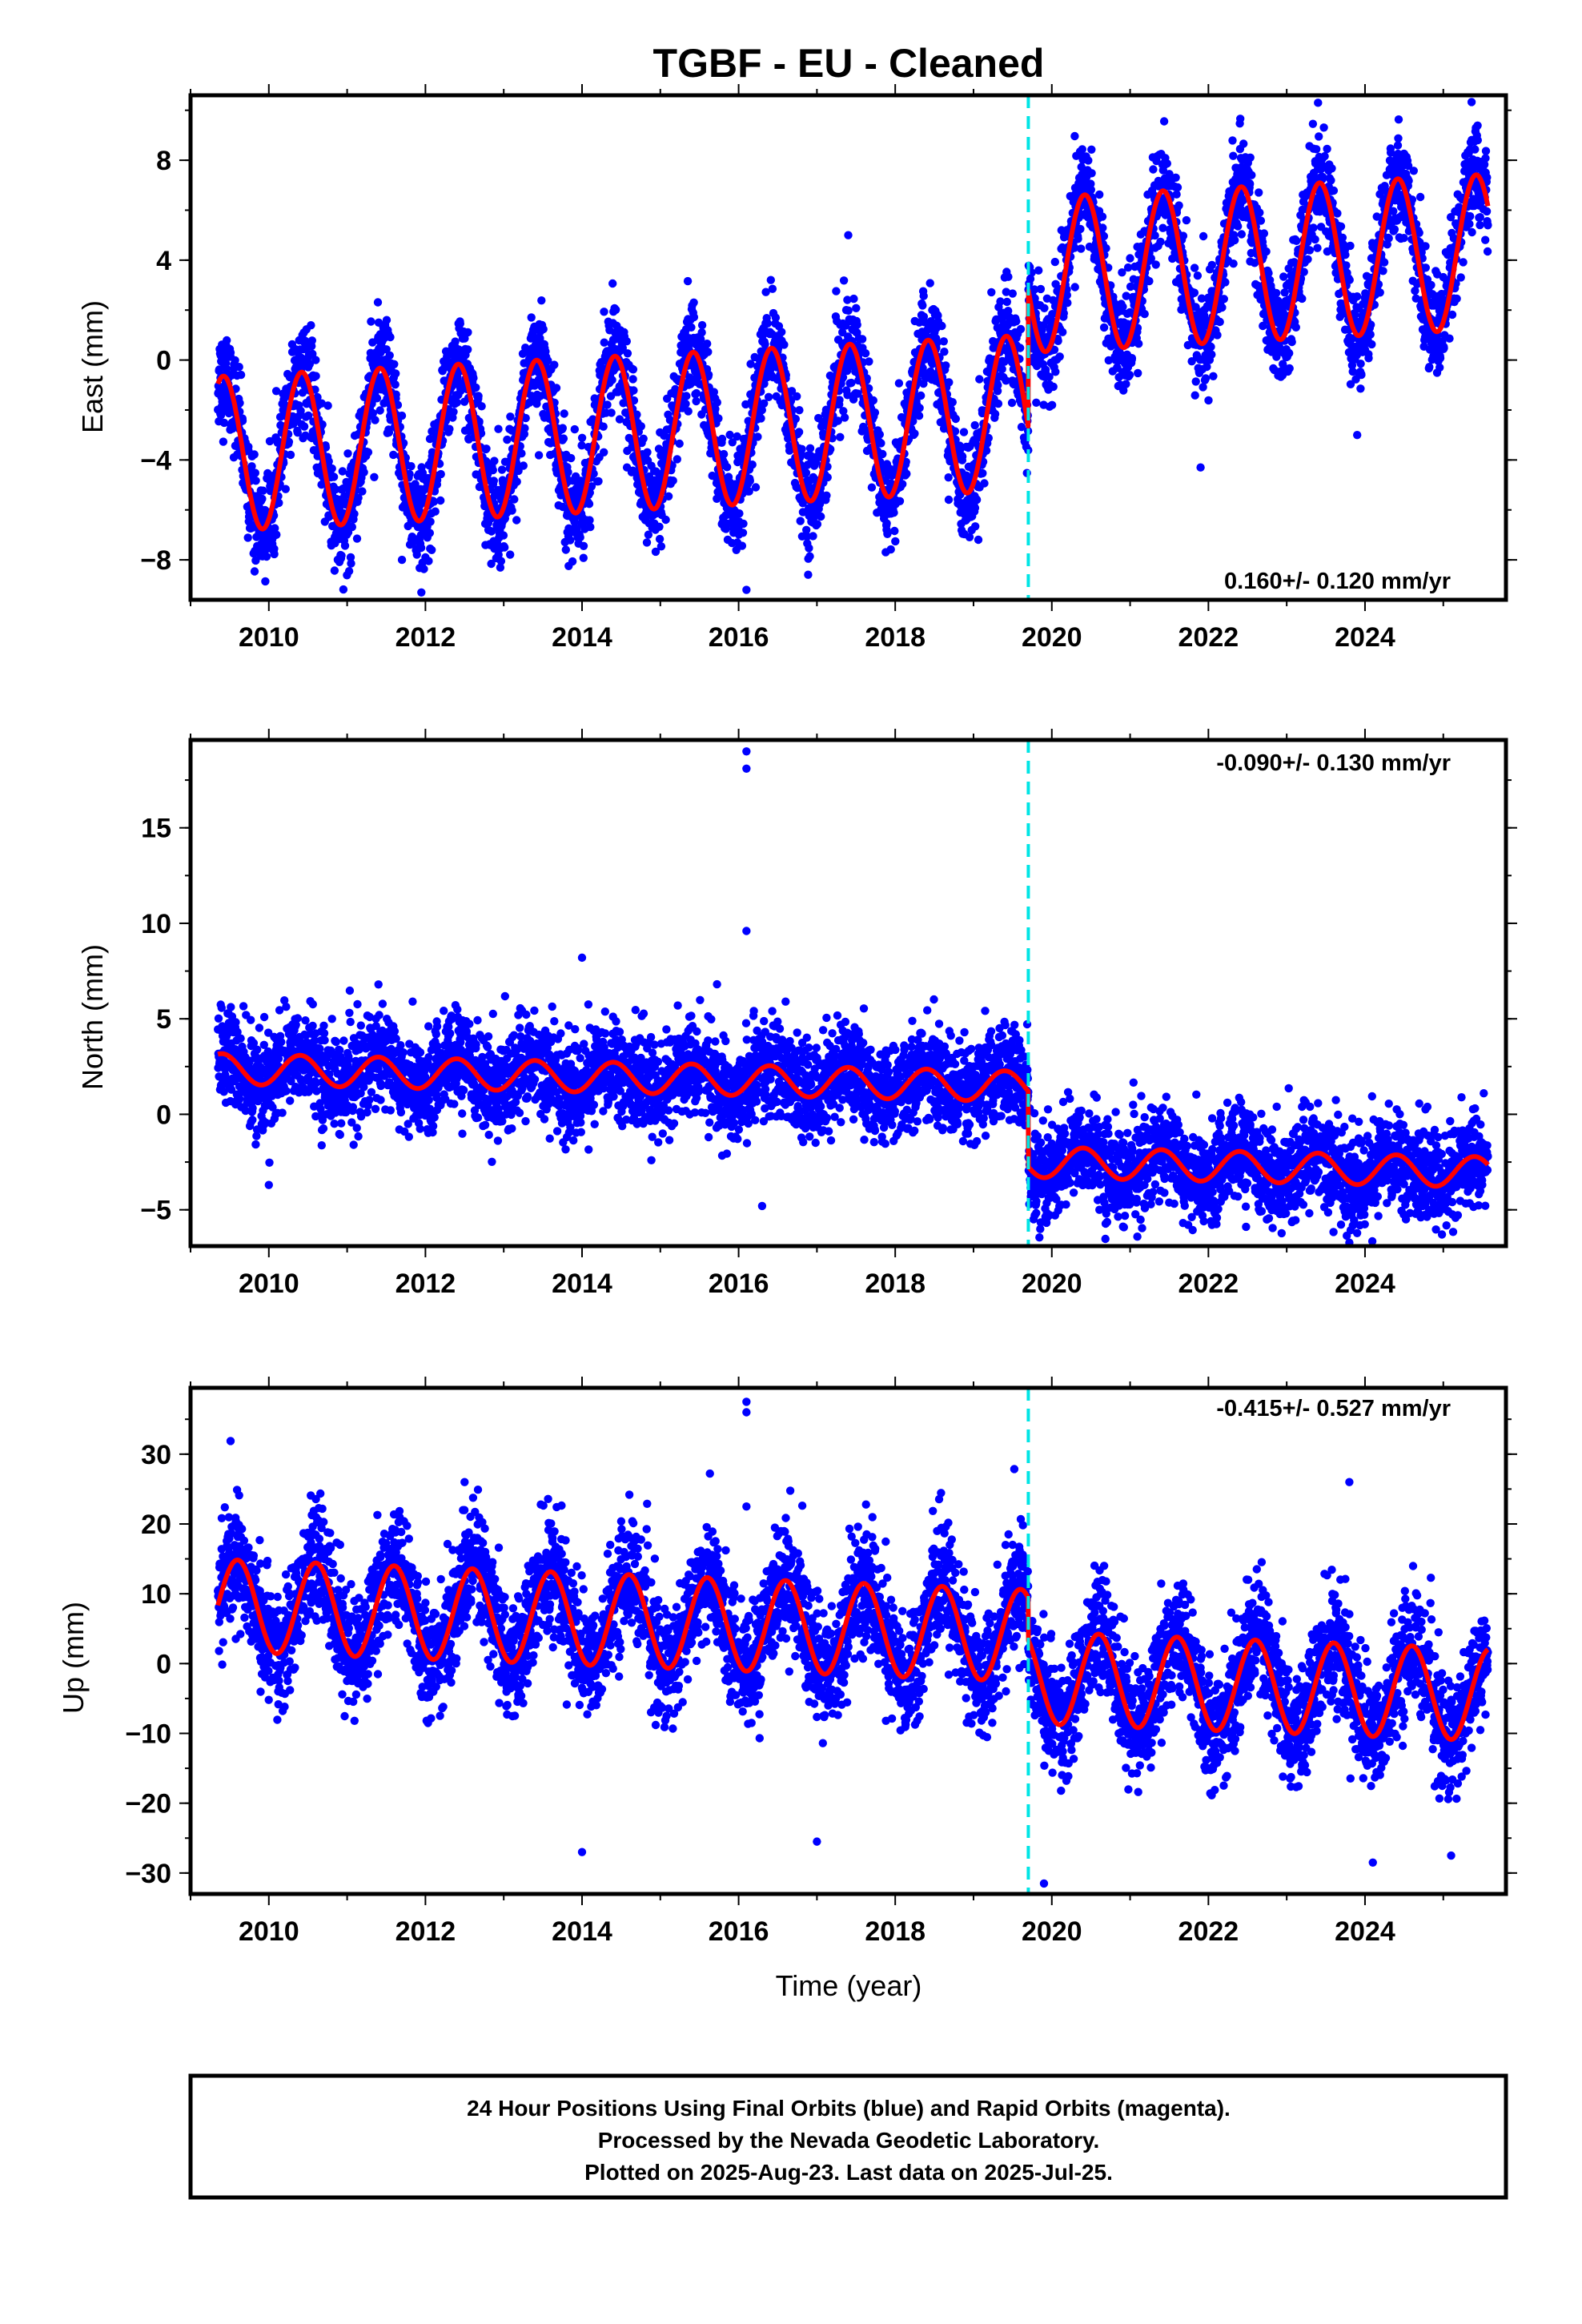 The image size is (1582, 2324). I want to click on figure-title: TGBF - EU - Cleaned, so click(849, 63).